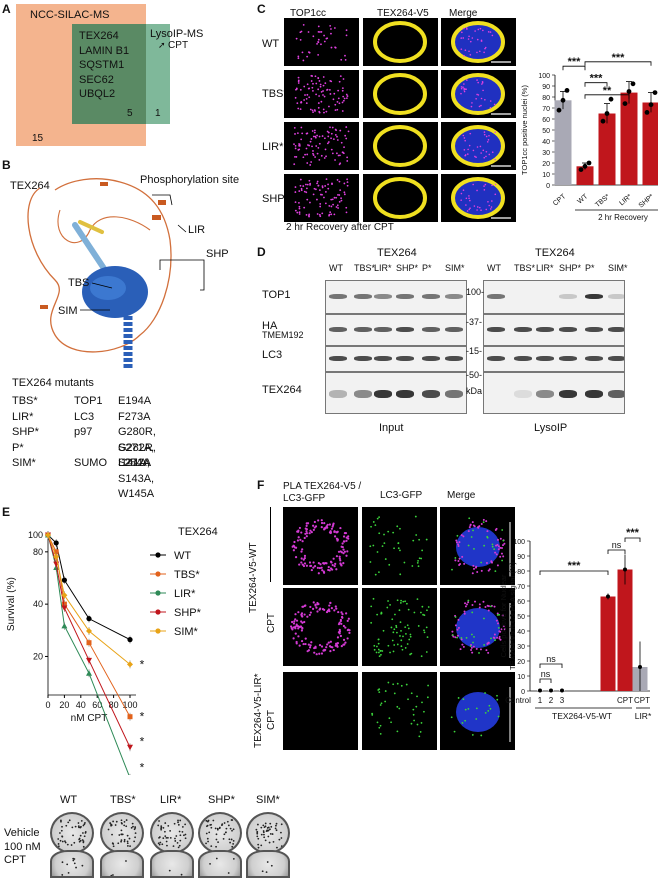 This screenshot has height=878, width=658. I want to click on y-tick-label: 10, so click(546, 175).